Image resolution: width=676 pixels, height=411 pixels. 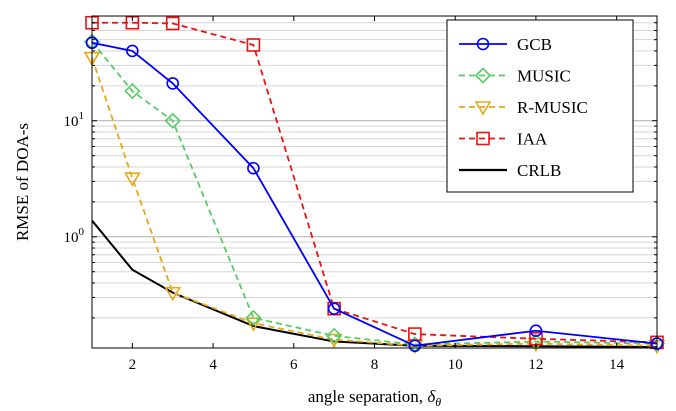 What do you see at coordinates (133, 365) in the screenshot?
I see `x-tick-label: 2` at bounding box center [133, 365].